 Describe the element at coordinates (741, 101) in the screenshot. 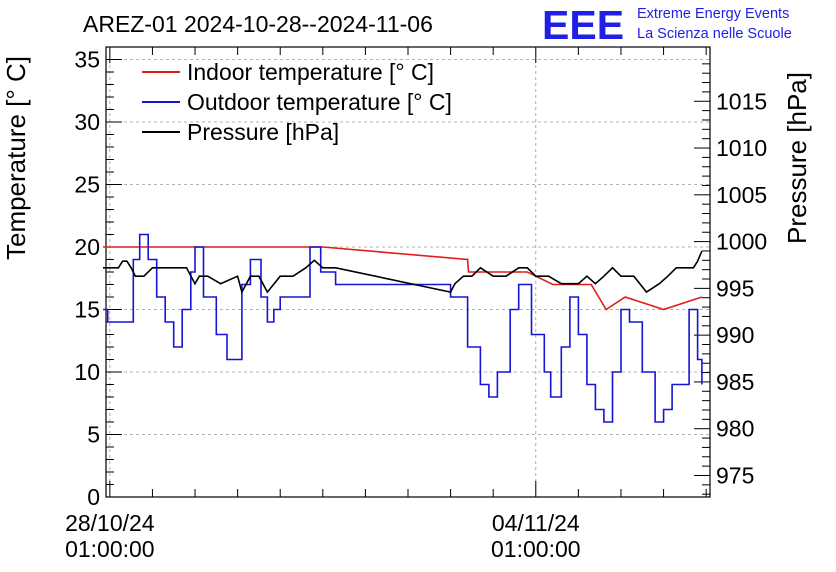

I see `tick-label-right: 1015` at that location.